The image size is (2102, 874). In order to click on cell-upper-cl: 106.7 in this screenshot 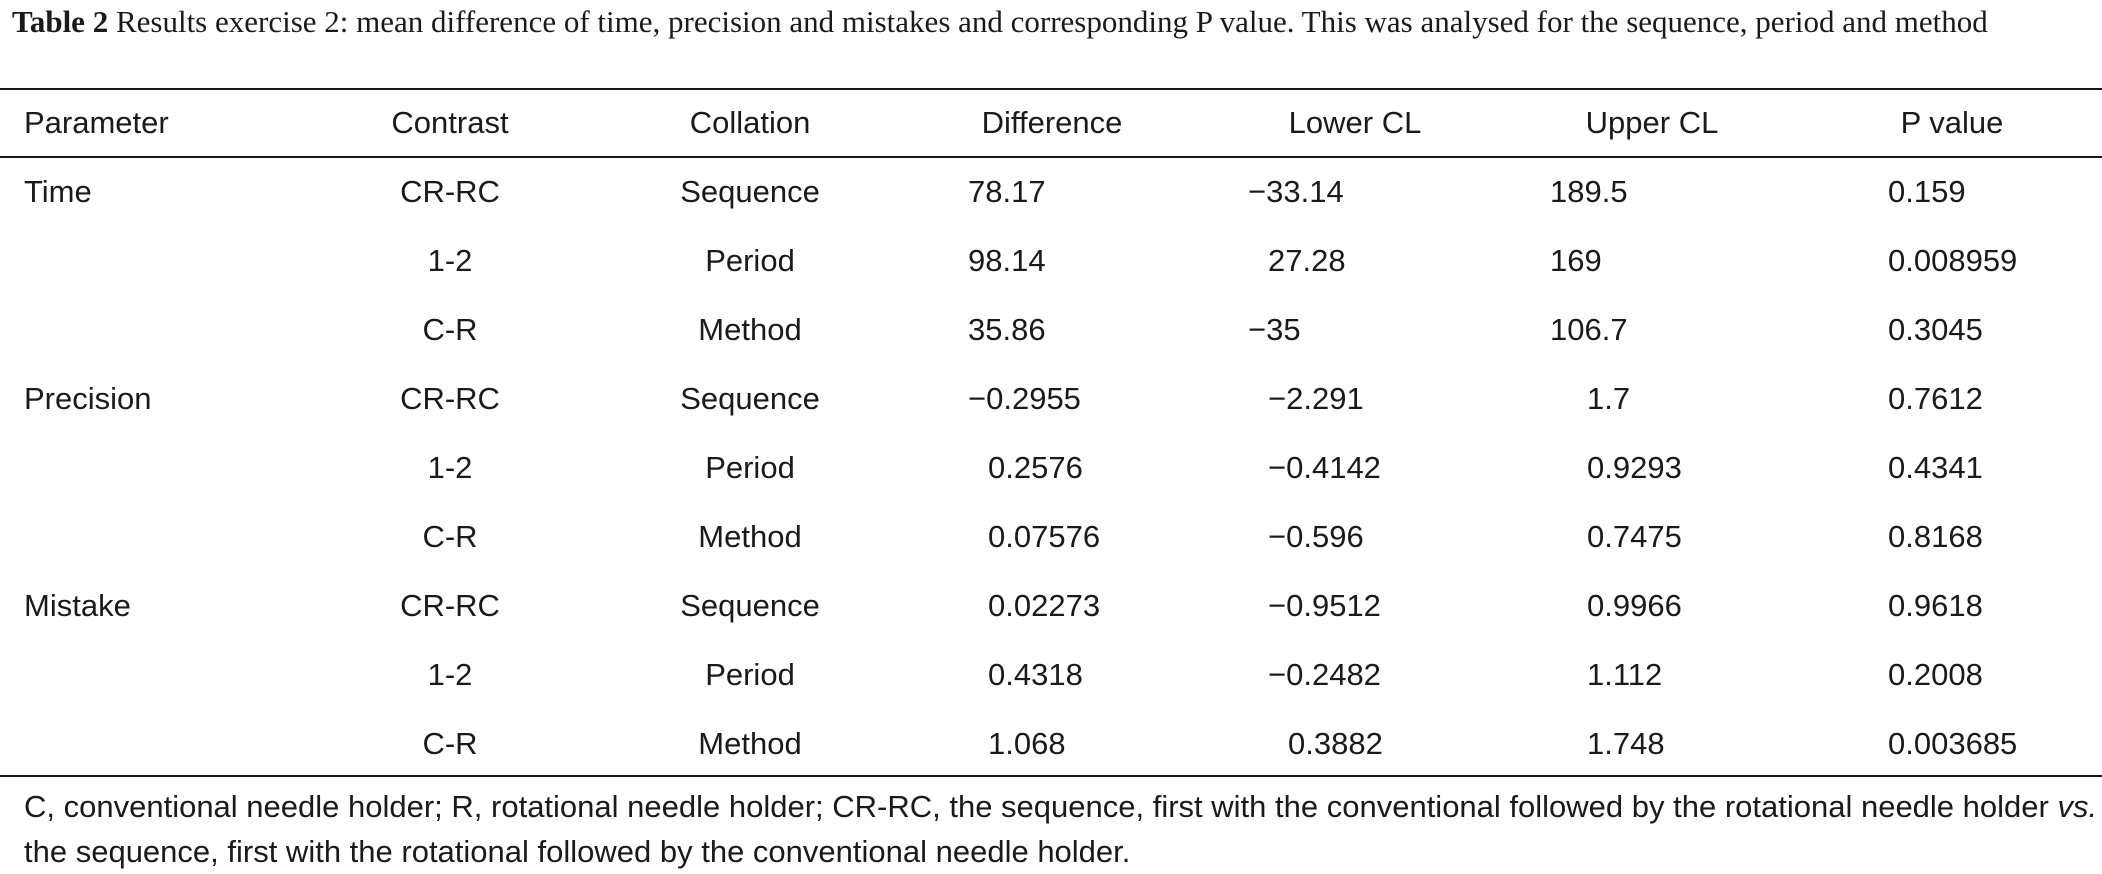, I will do `click(1589, 329)`.